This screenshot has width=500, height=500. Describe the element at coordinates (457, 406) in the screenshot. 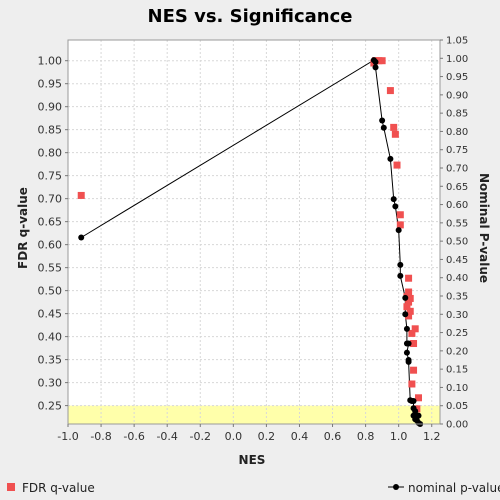

I see `y2-tick-label: 0.05` at that location.